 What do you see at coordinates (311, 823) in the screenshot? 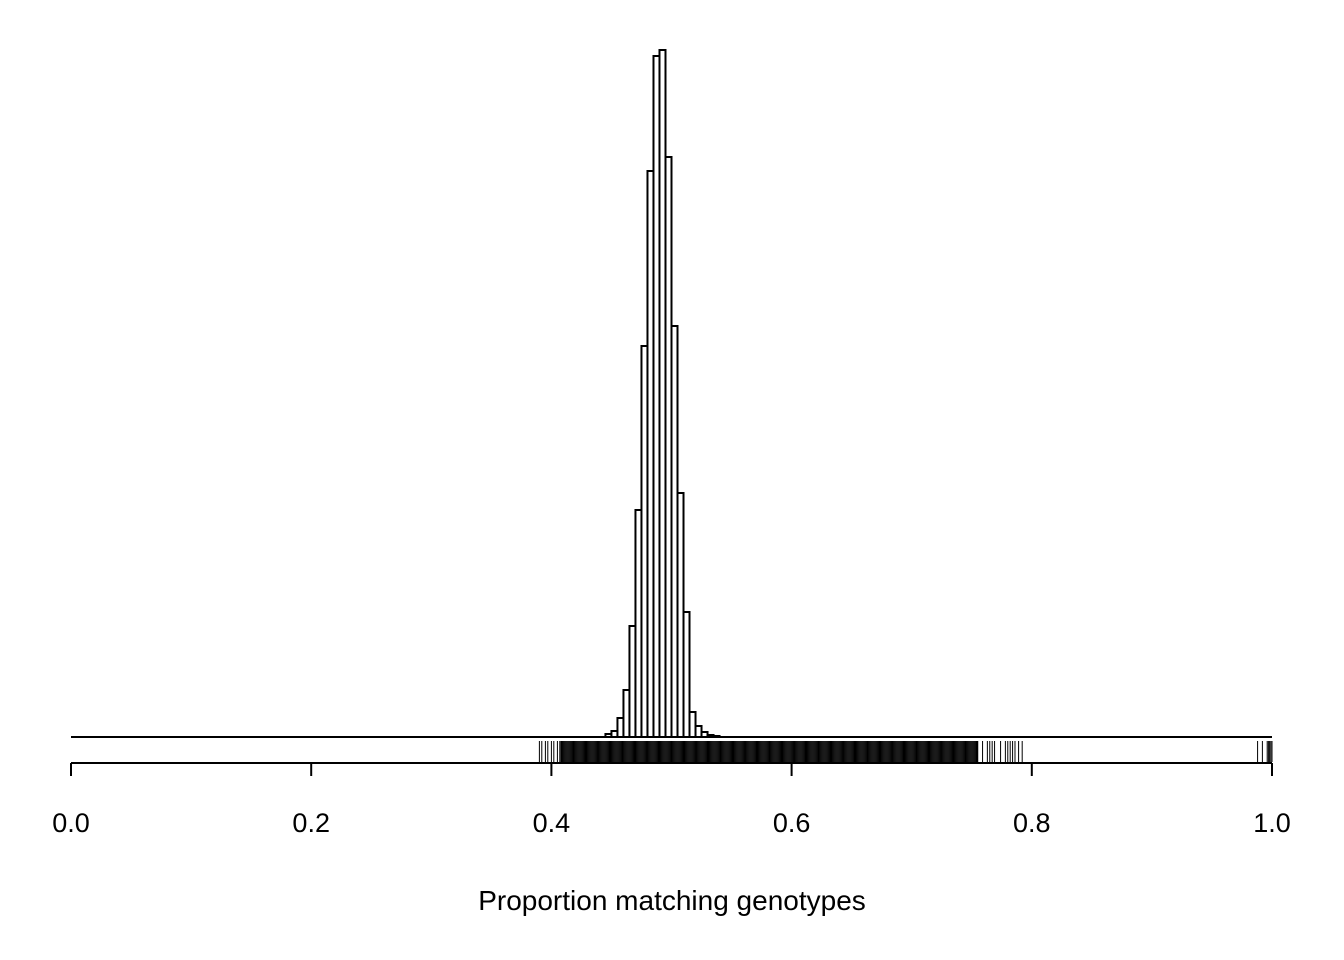
I see `x-tick-label: 0.2` at bounding box center [311, 823].